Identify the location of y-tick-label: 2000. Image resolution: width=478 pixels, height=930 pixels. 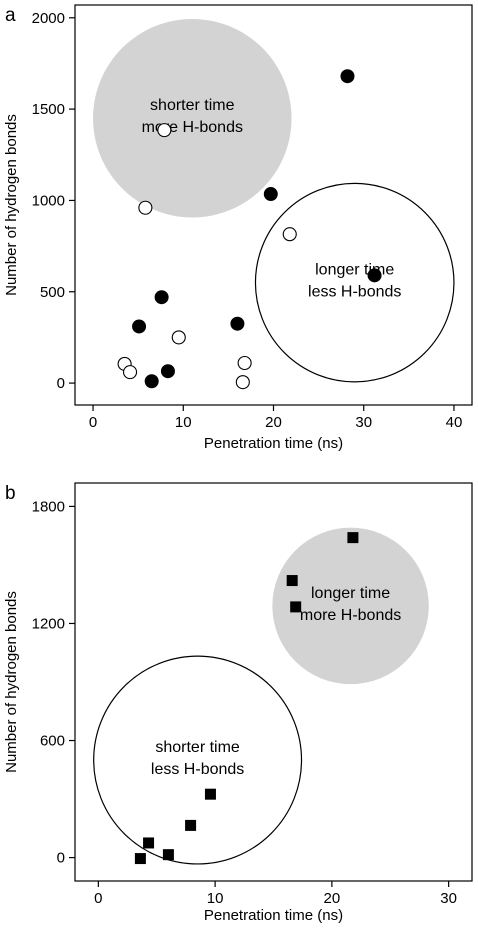
(48, 18).